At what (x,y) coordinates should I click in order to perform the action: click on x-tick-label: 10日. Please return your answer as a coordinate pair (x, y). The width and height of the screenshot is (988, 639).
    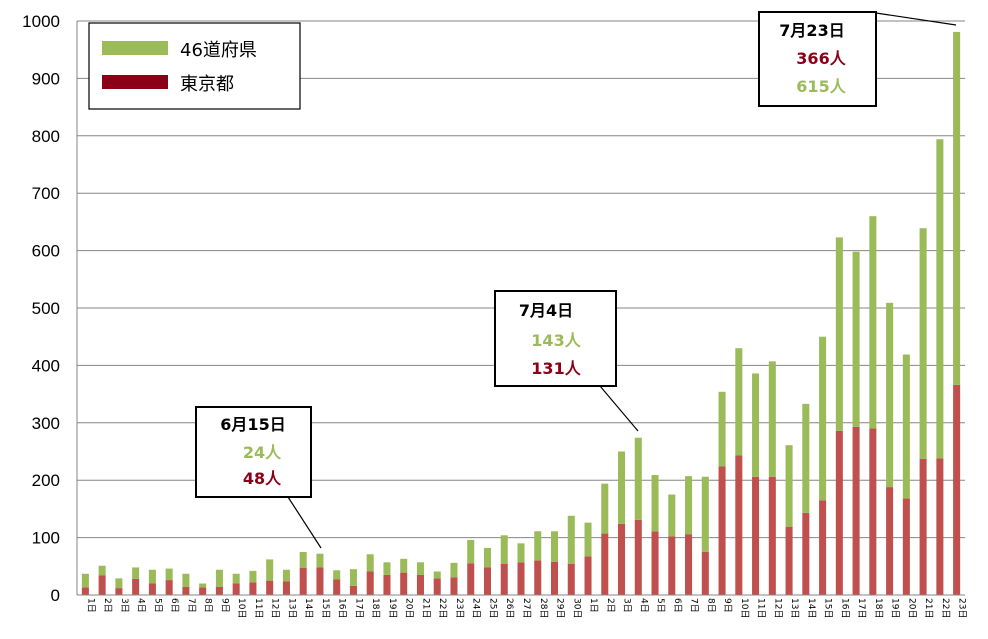
    Looking at the image, I should click on (744, 608).